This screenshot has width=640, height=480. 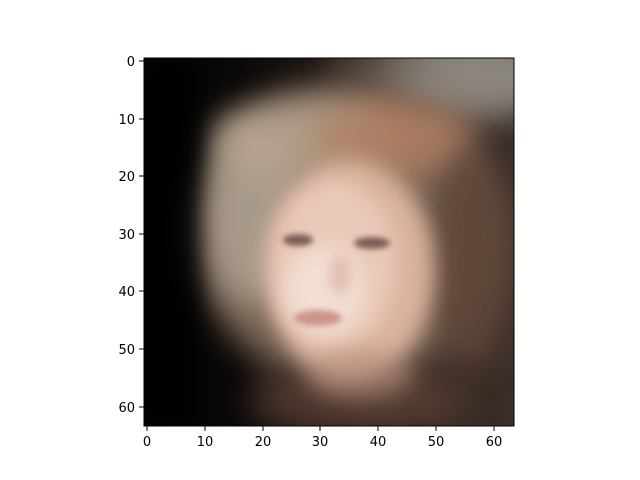 What do you see at coordinates (378, 442) in the screenshot?
I see `x-tick-label: 40` at bounding box center [378, 442].